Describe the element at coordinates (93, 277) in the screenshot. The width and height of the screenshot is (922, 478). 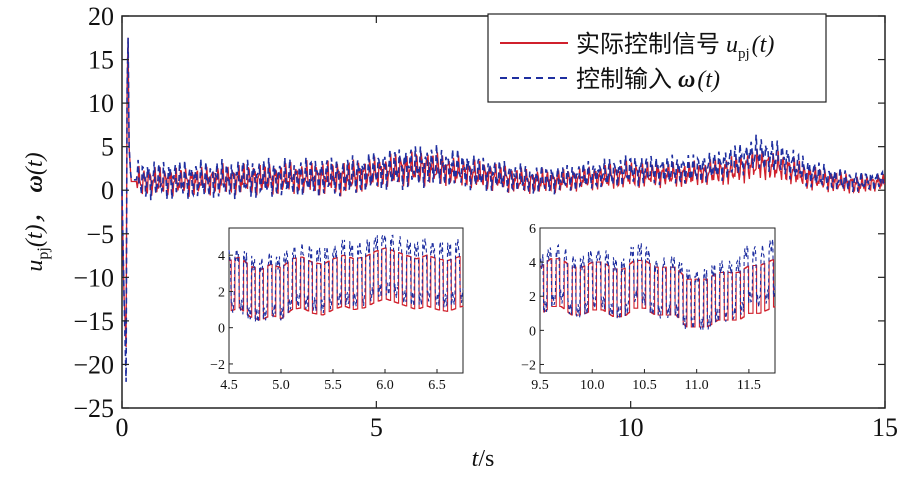
I see `y-tick-label: −10` at that location.